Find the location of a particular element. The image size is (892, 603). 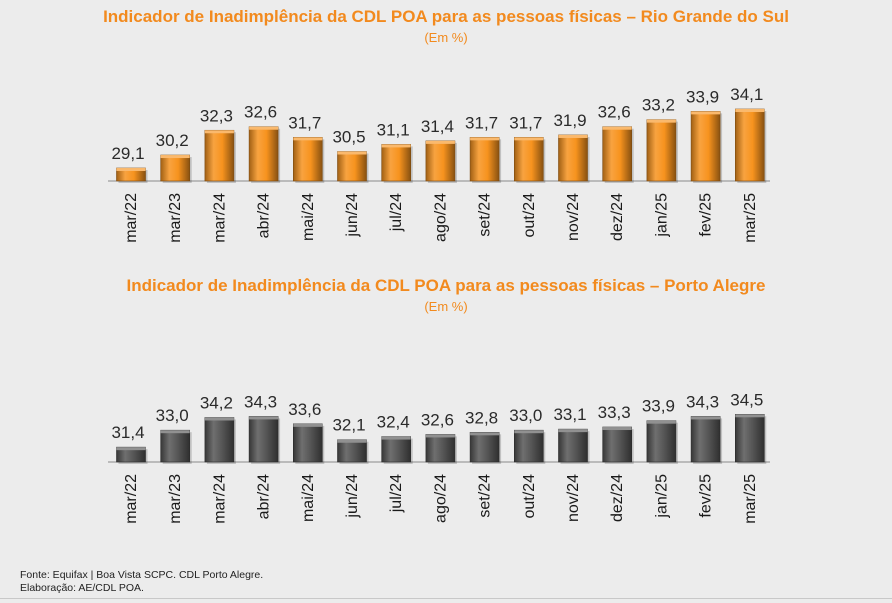

data-label: 34,1 is located at coordinates (746, 94).